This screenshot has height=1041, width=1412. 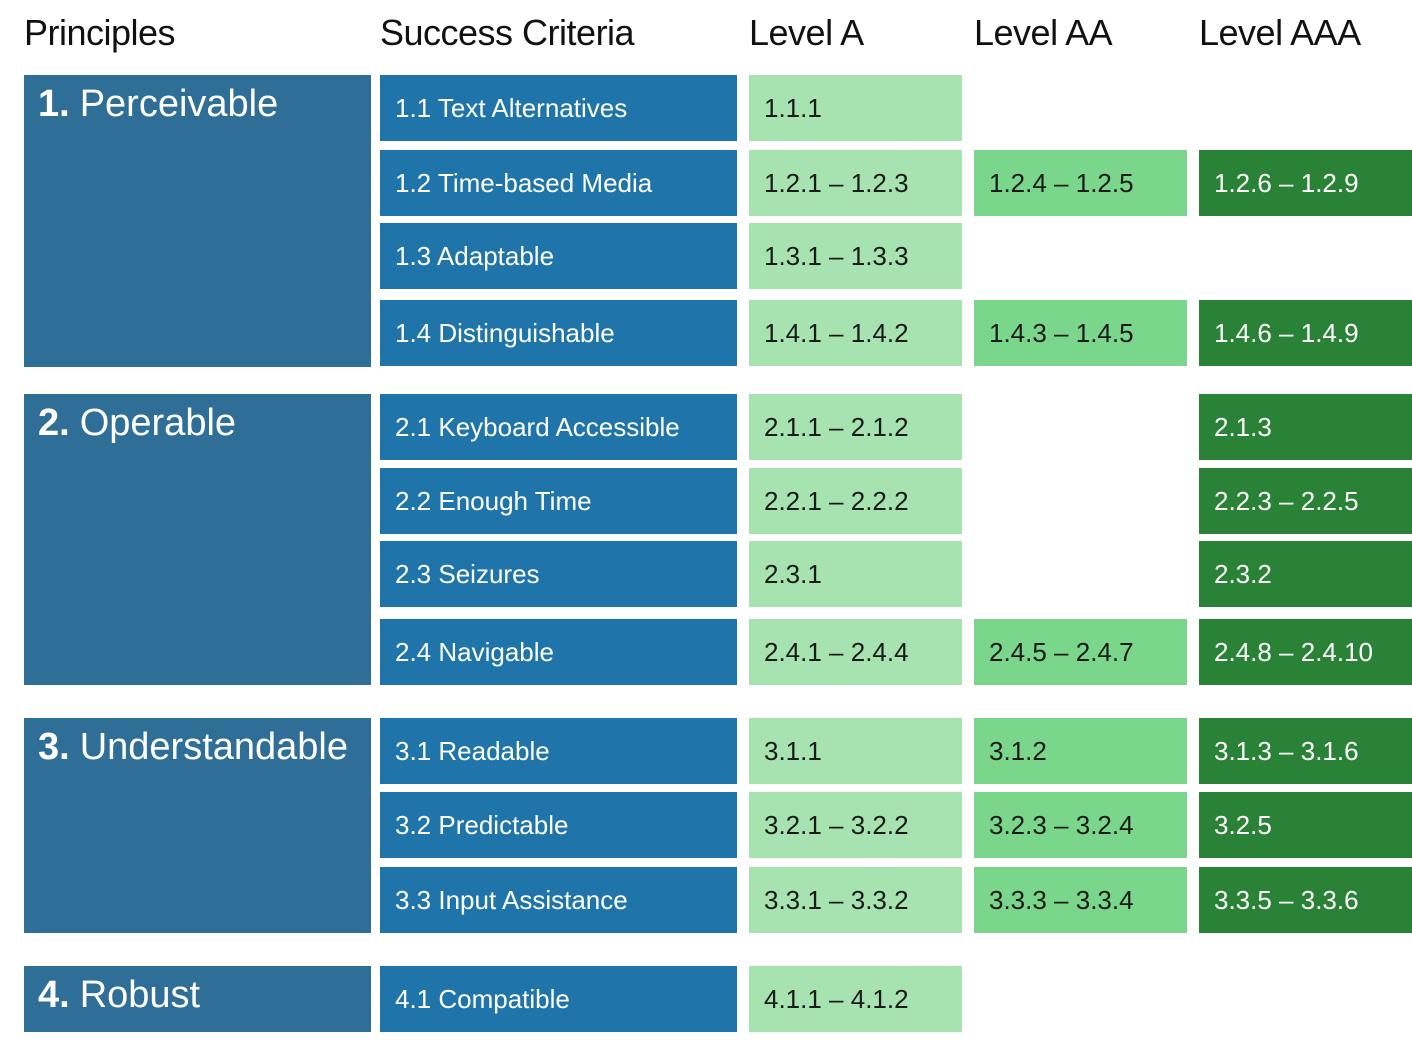 I want to click on principle-perceivable: 1. Perceivable, so click(x=197, y=221).